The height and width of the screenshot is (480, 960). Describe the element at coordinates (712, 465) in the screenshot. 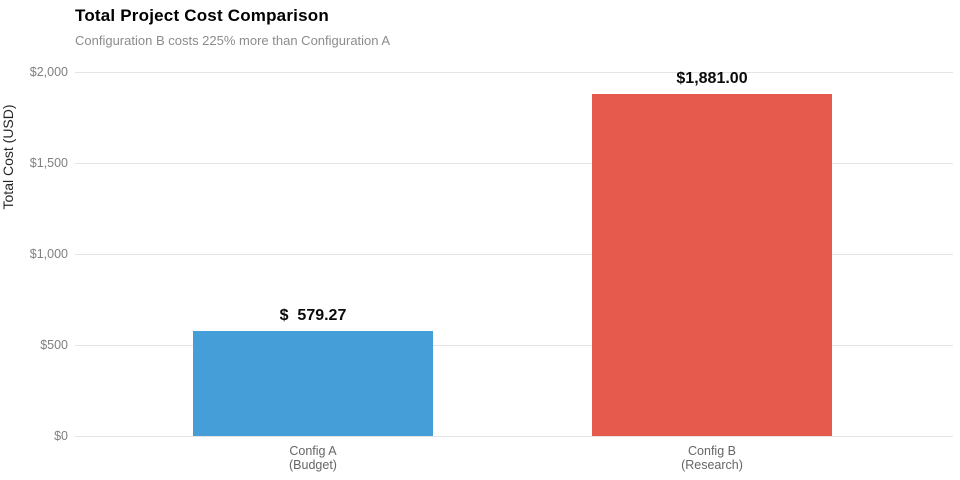

I see `x-category-line: (Research)` at that location.